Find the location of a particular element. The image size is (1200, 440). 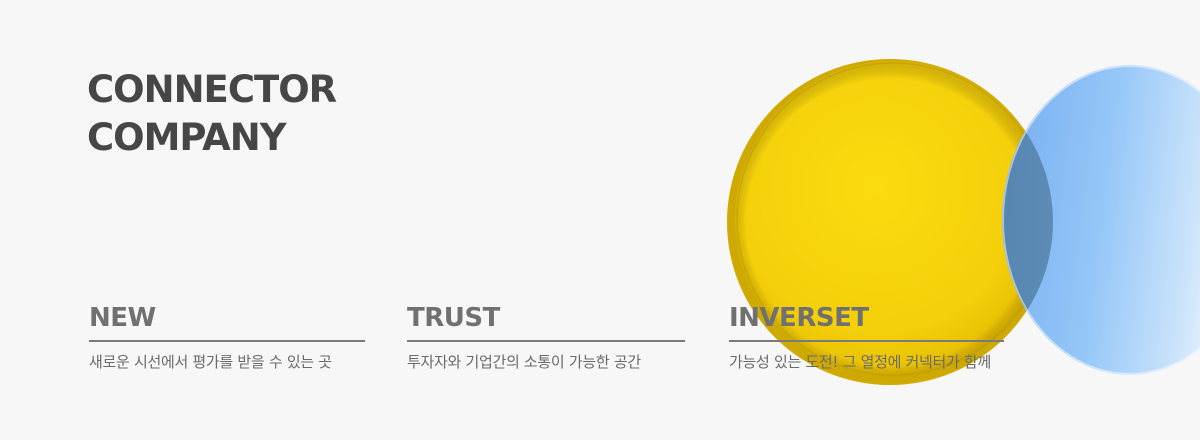

blue-glass-disc is located at coordinates (1101, 220).